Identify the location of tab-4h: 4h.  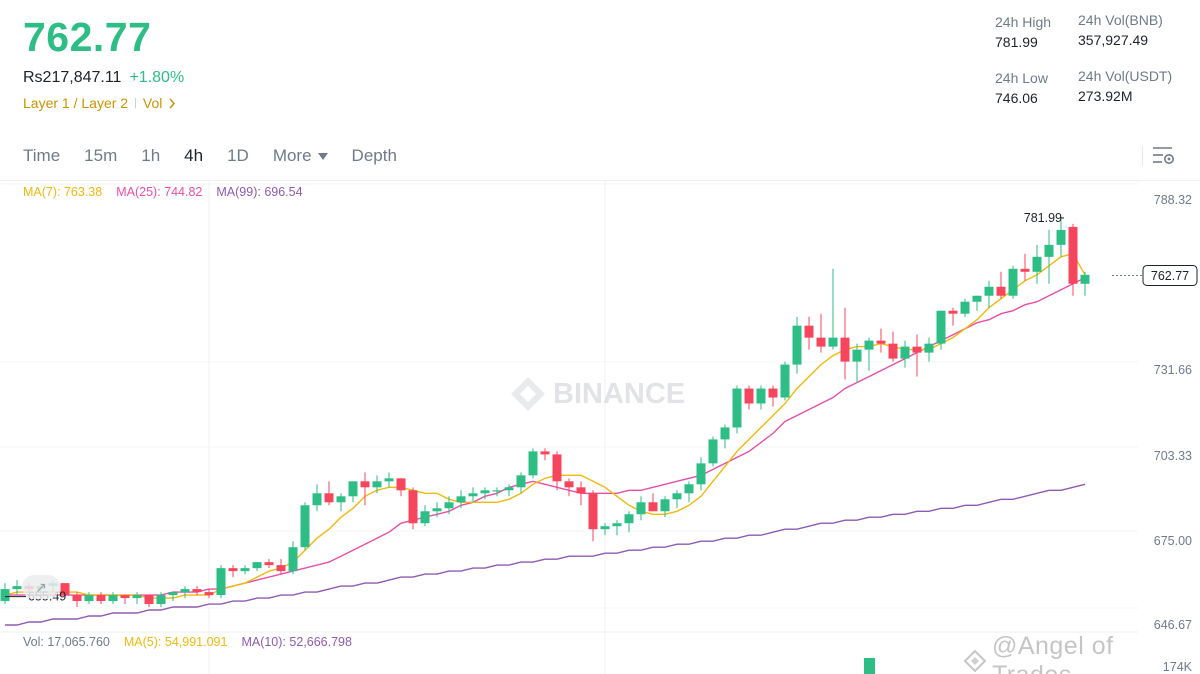
(194, 155).